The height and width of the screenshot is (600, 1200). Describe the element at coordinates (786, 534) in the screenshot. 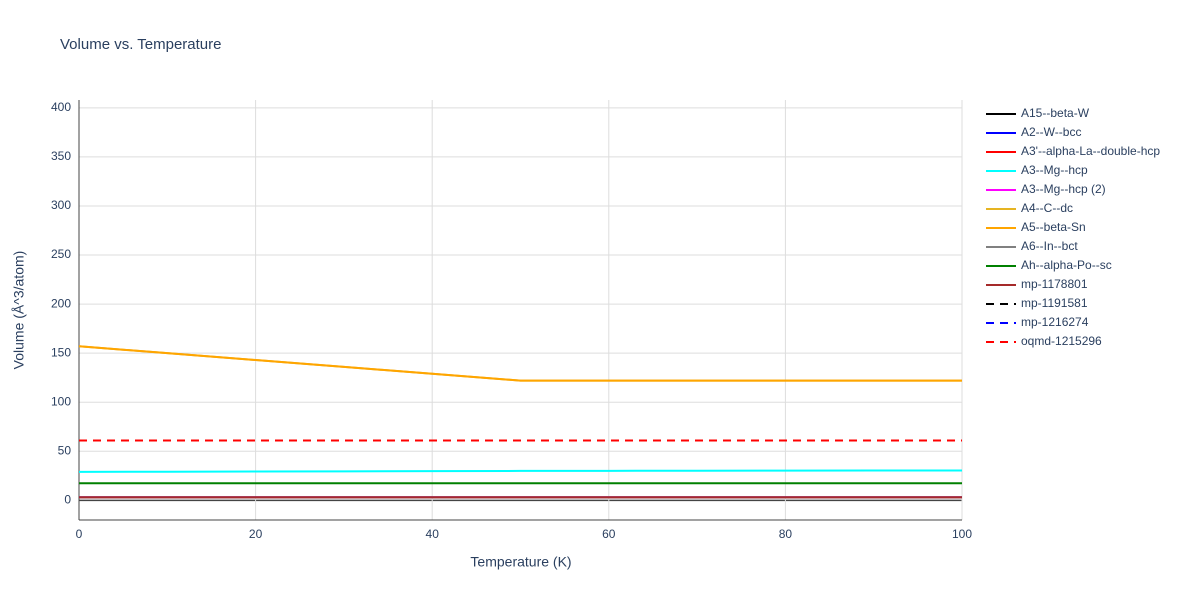

I see `x-tick-label: 80` at that location.